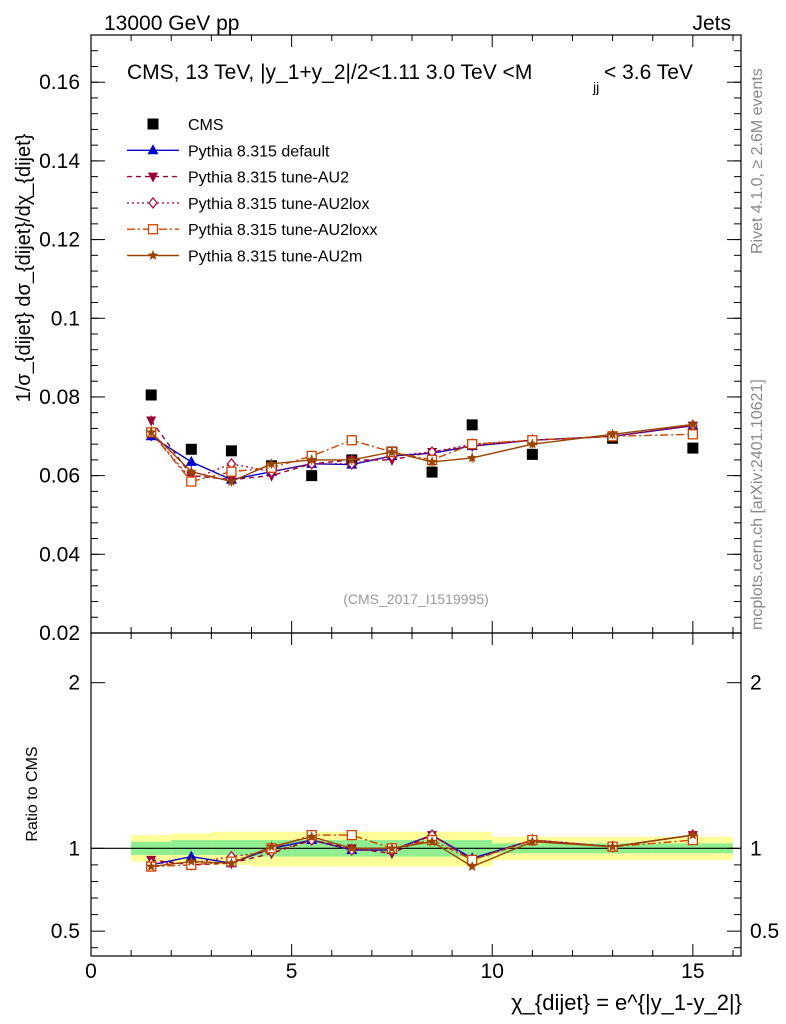 This screenshot has height=1024, width=786. I want to click on ratio-series-au2m, so click(422, 850).